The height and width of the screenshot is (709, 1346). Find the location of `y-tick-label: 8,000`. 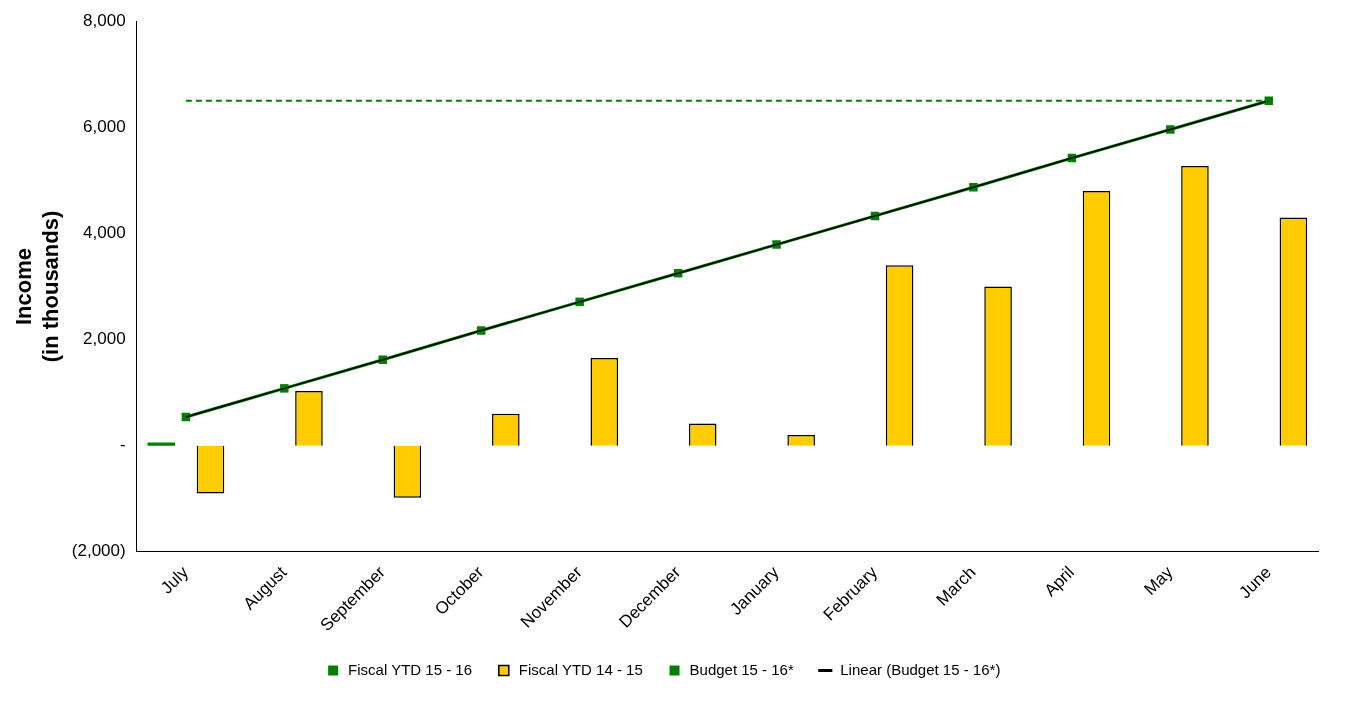

y-tick-label: 8,000 is located at coordinates (104, 20).